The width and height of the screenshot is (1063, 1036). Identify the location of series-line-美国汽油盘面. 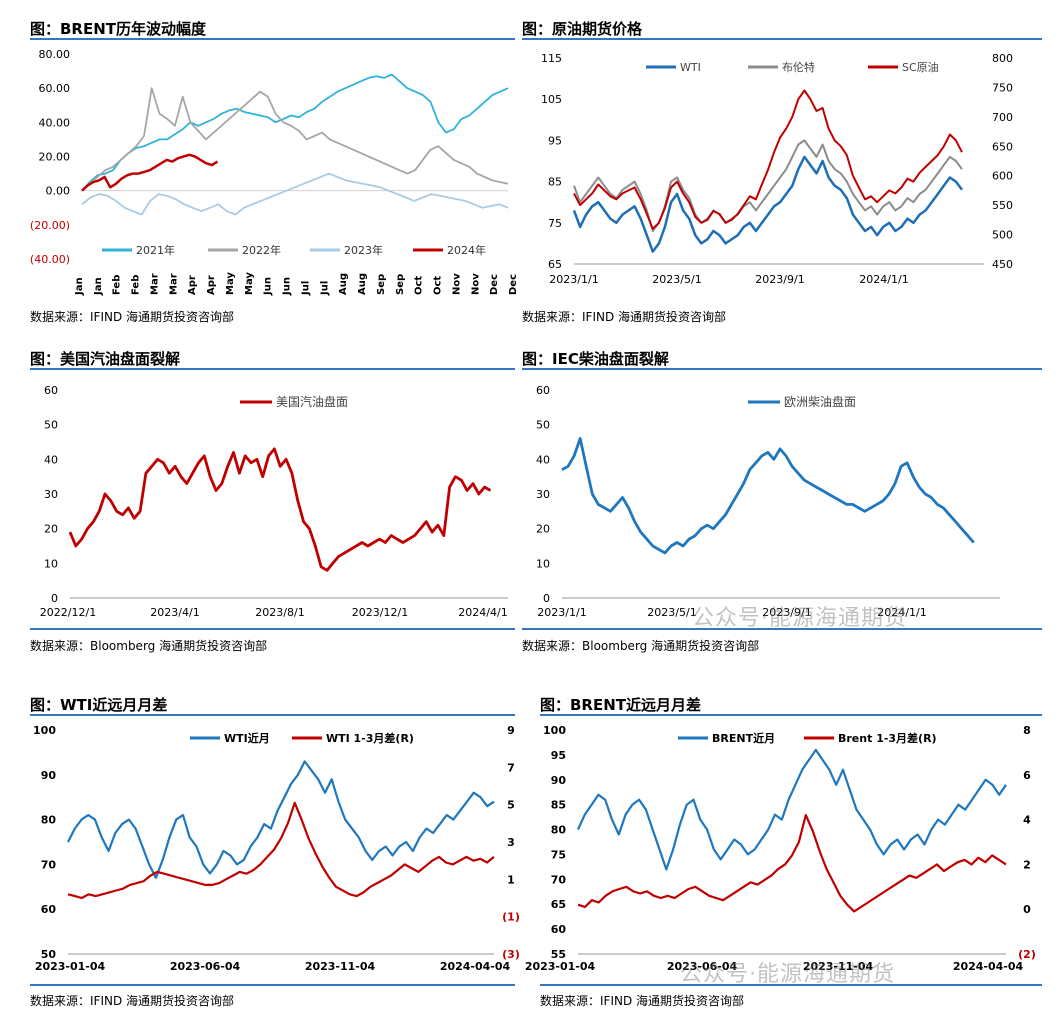
(280, 509).